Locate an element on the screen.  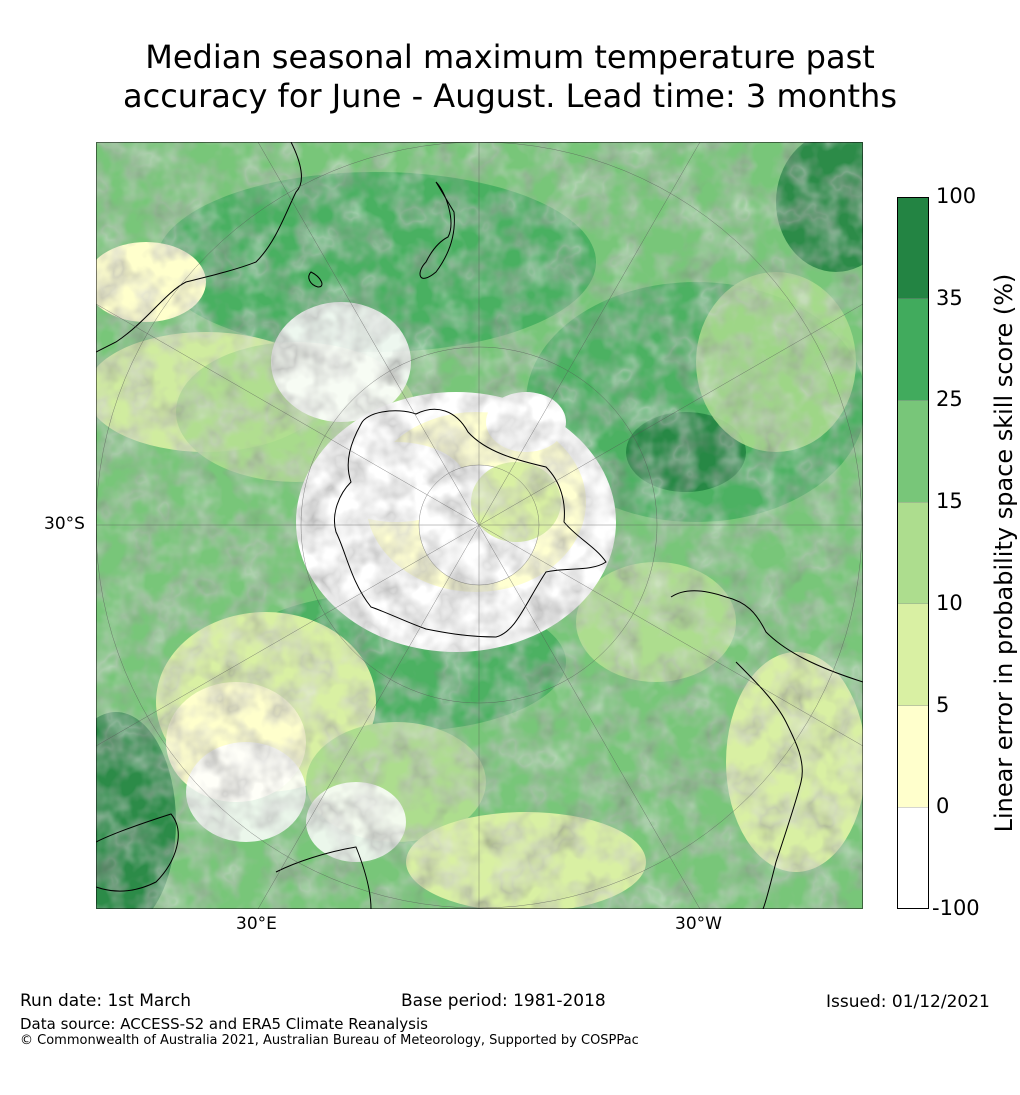
issued-date: Issued: 01/12/2021 is located at coordinates (908, 1002).